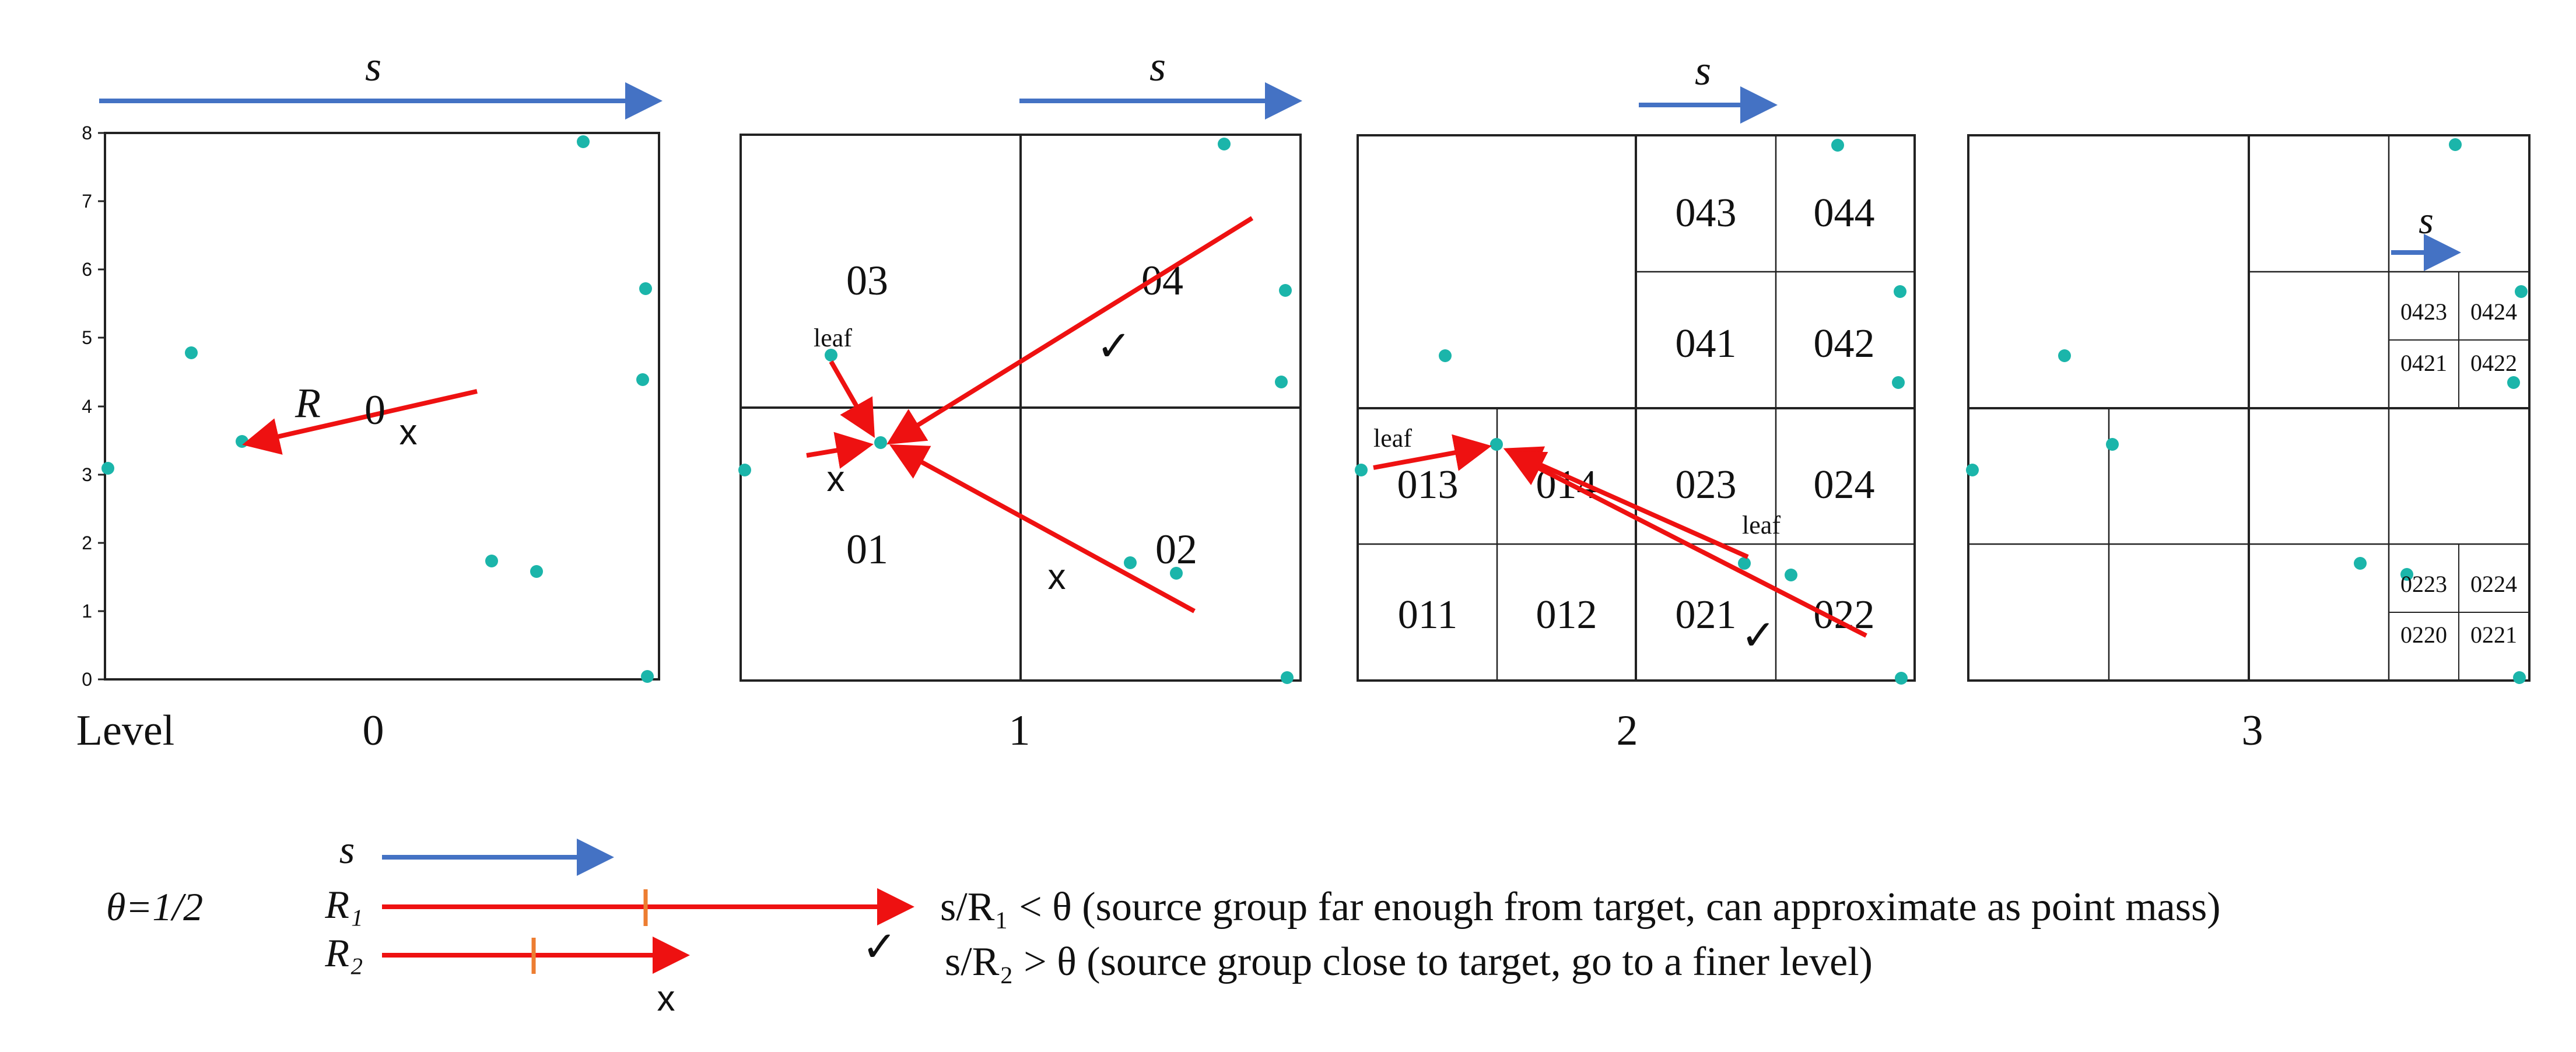 The height and width of the screenshot is (1052, 2576). I want to click on theta-value: θ=1/2, so click(154, 907).